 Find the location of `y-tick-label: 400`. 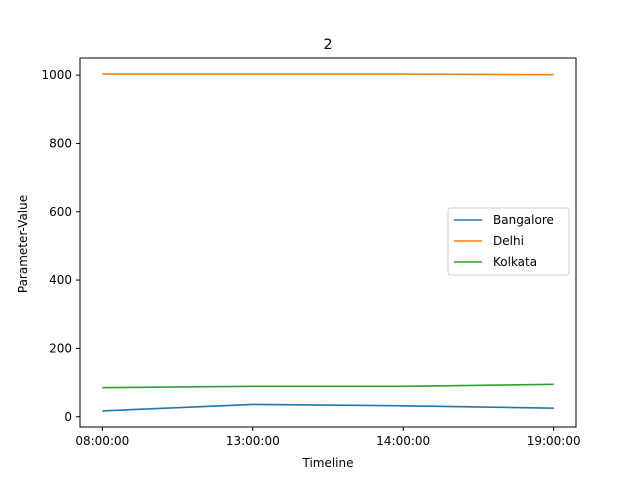

y-tick-label: 400 is located at coordinates (60, 280).